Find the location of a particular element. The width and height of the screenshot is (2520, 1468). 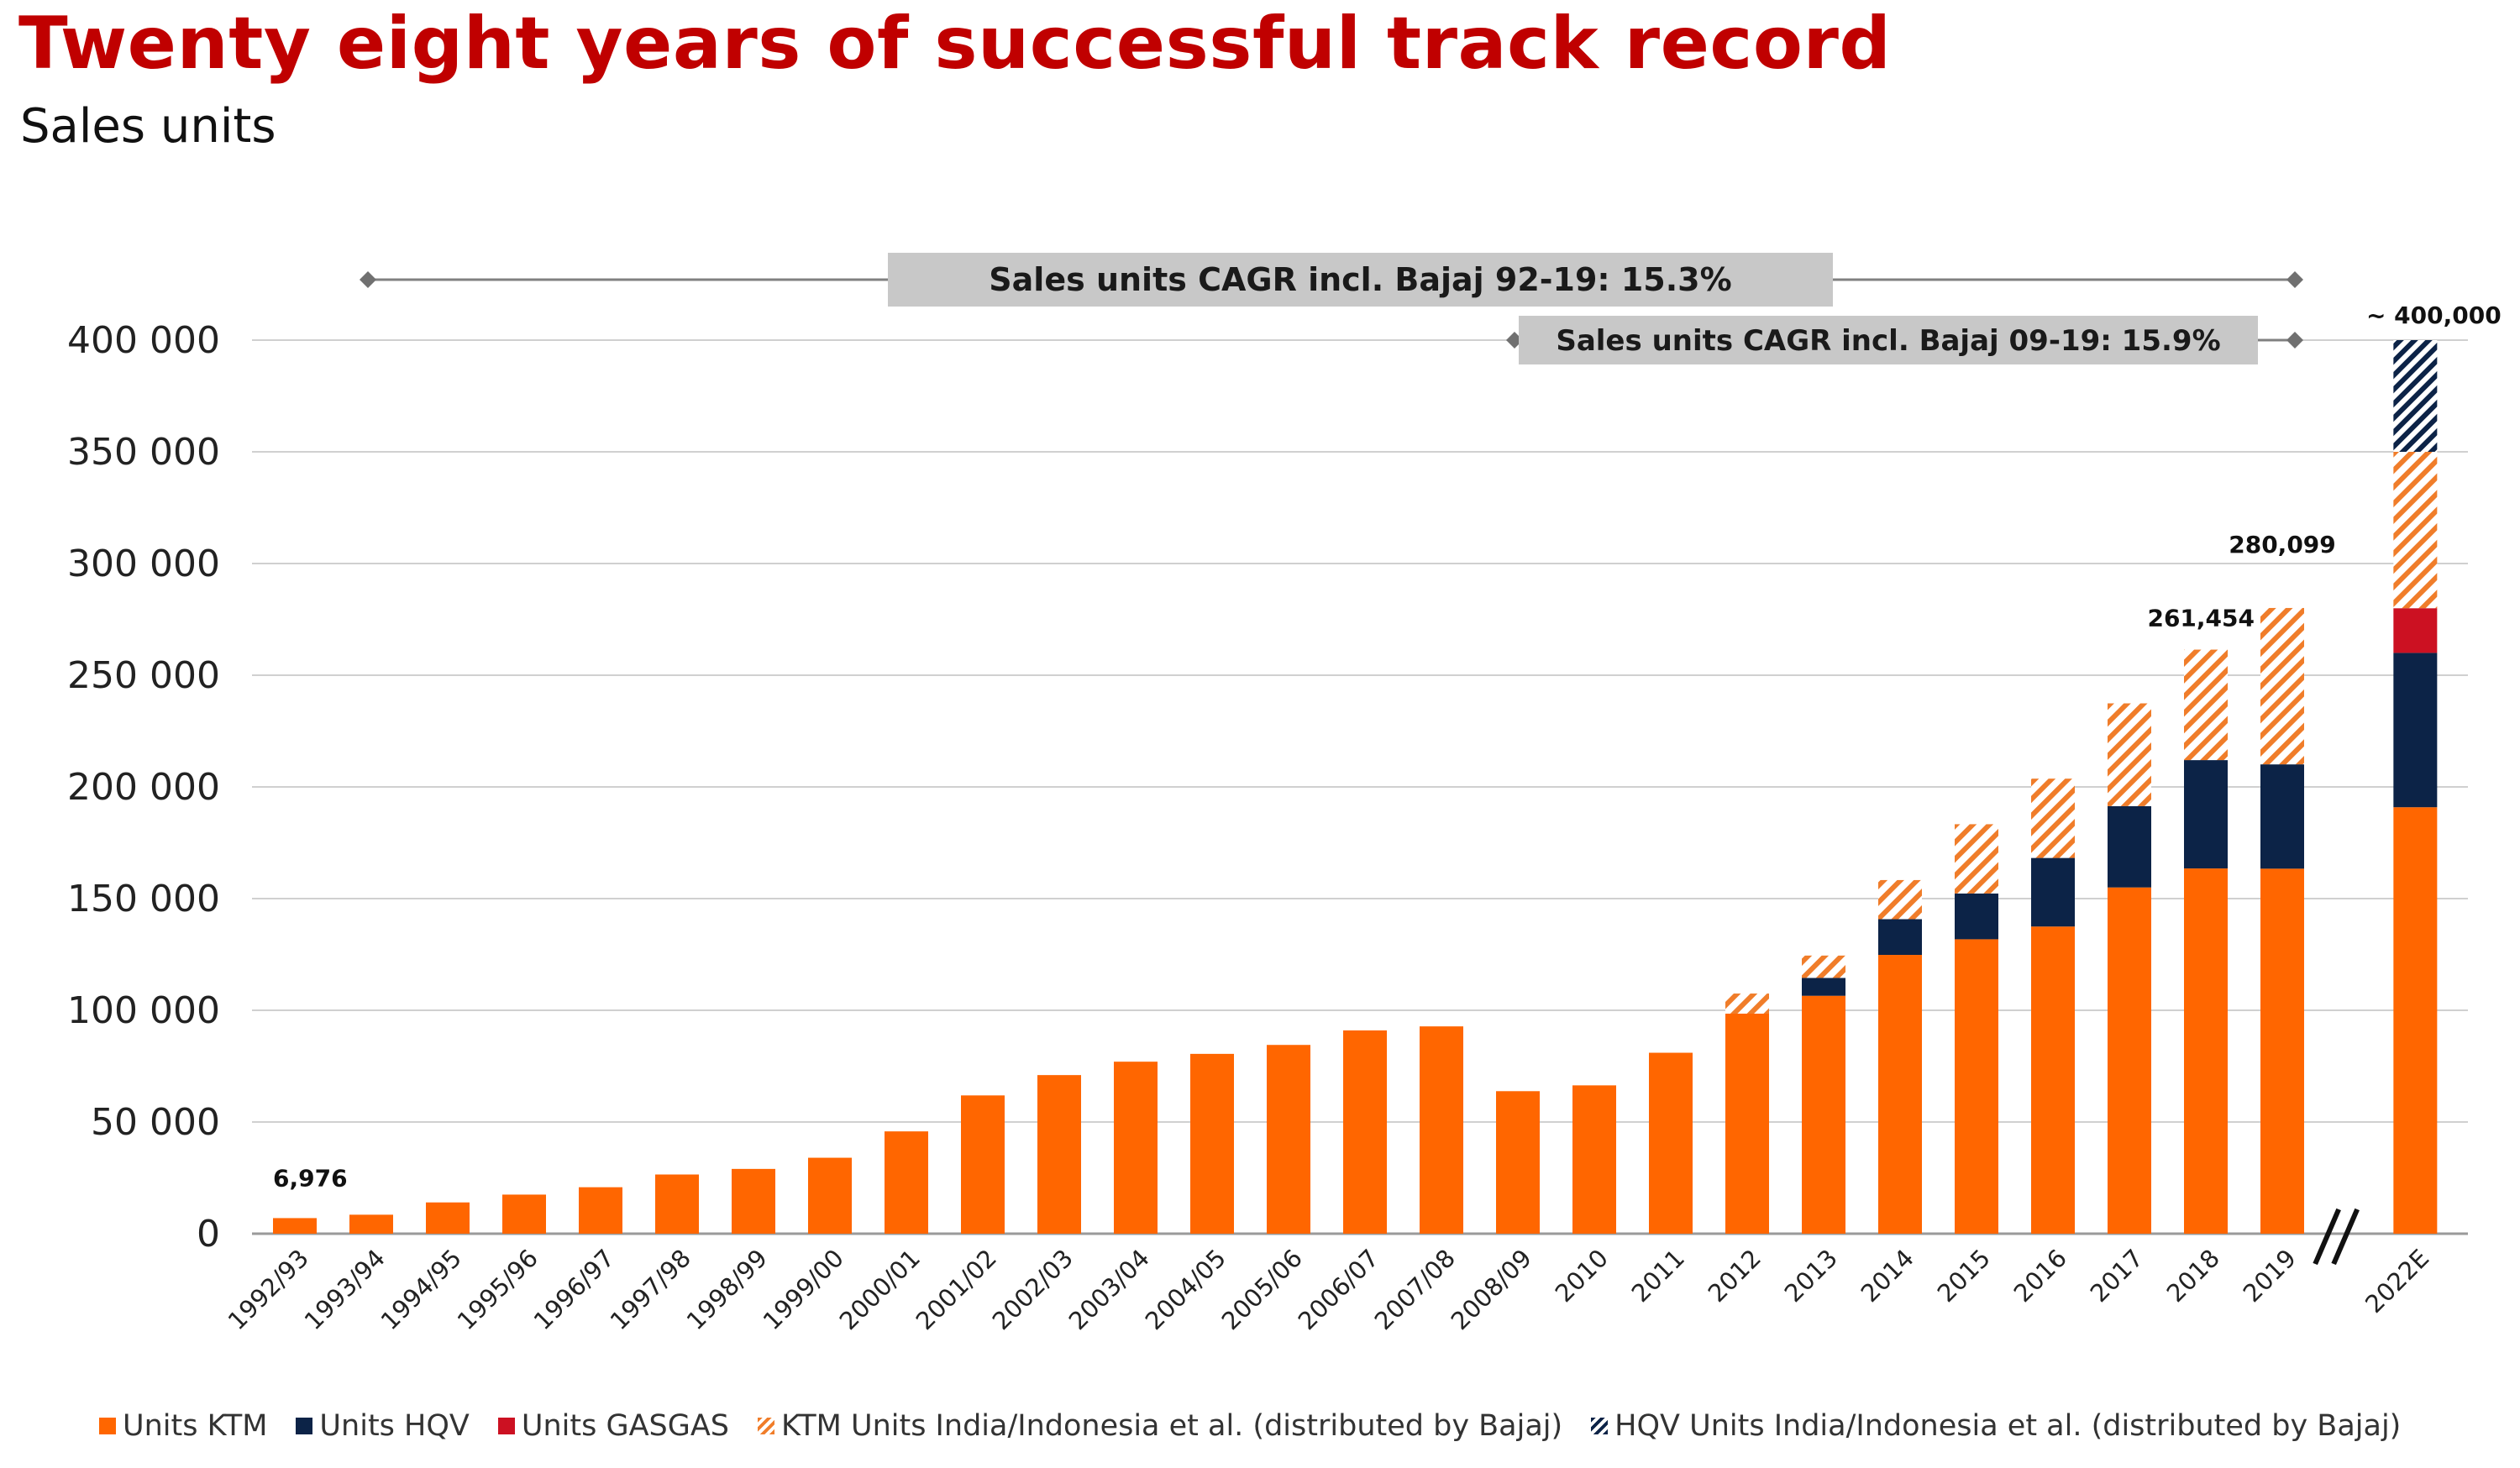

legend-label-gasgas: Units GASGAS is located at coordinates (625, 1426).